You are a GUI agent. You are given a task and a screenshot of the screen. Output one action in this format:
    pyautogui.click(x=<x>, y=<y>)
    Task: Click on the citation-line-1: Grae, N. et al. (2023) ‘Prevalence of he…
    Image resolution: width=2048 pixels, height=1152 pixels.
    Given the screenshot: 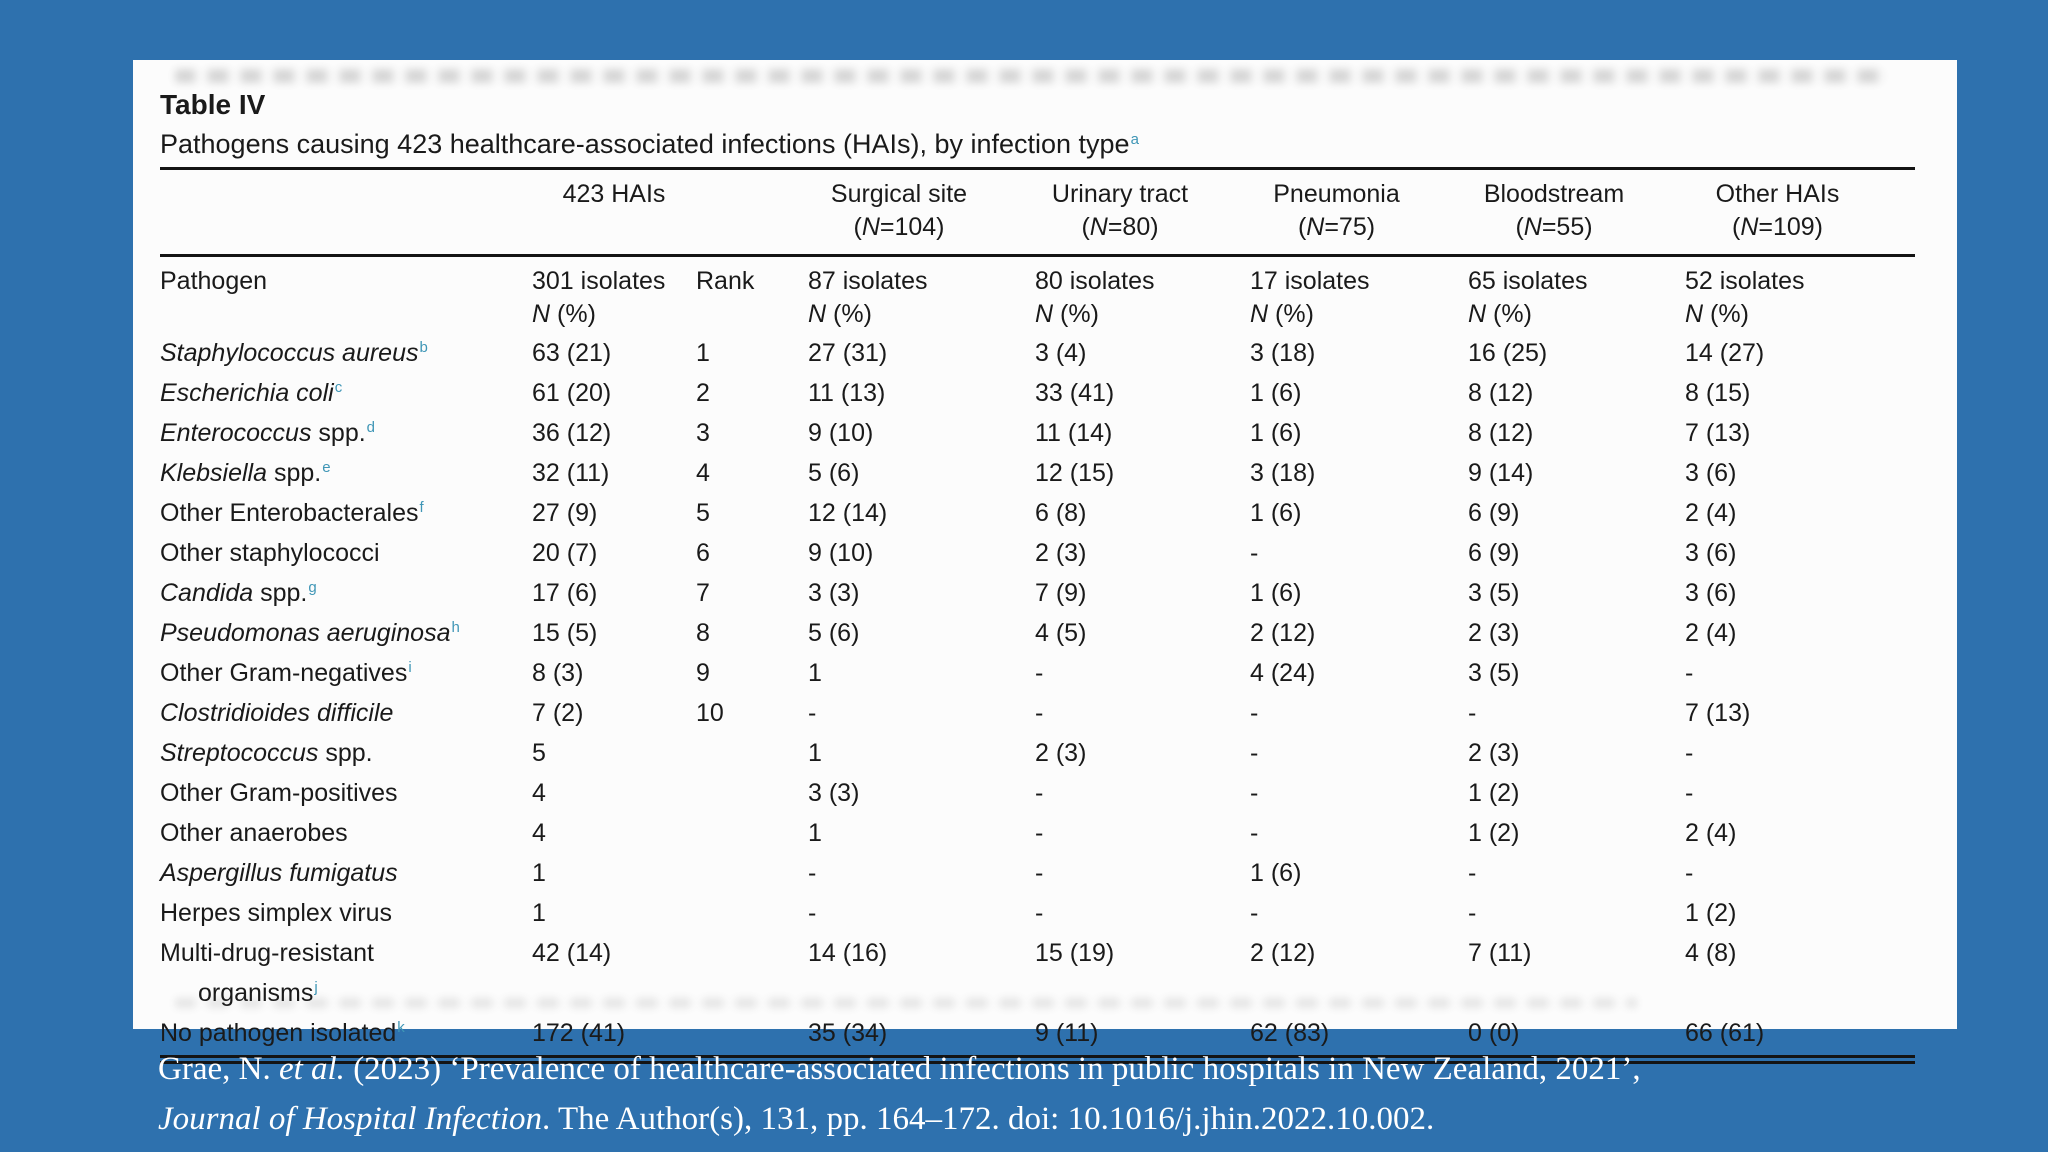 What is the action you would take?
    pyautogui.click(x=899, y=1069)
    